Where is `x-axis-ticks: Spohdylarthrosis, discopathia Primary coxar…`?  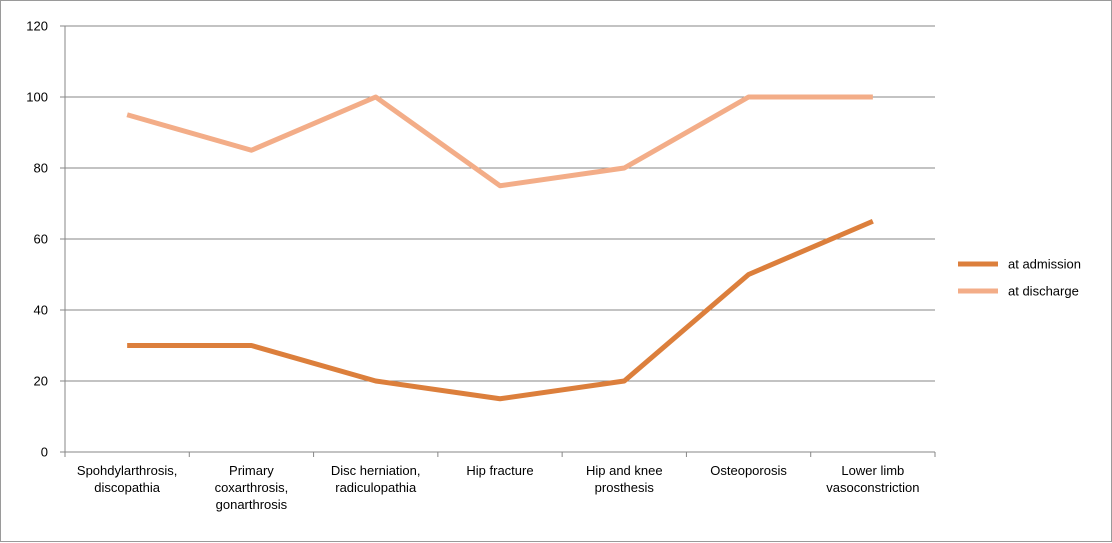 x-axis-ticks: Spohdylarthrosis, discopathia Primary coxar… is located at coordinates (500, 482).